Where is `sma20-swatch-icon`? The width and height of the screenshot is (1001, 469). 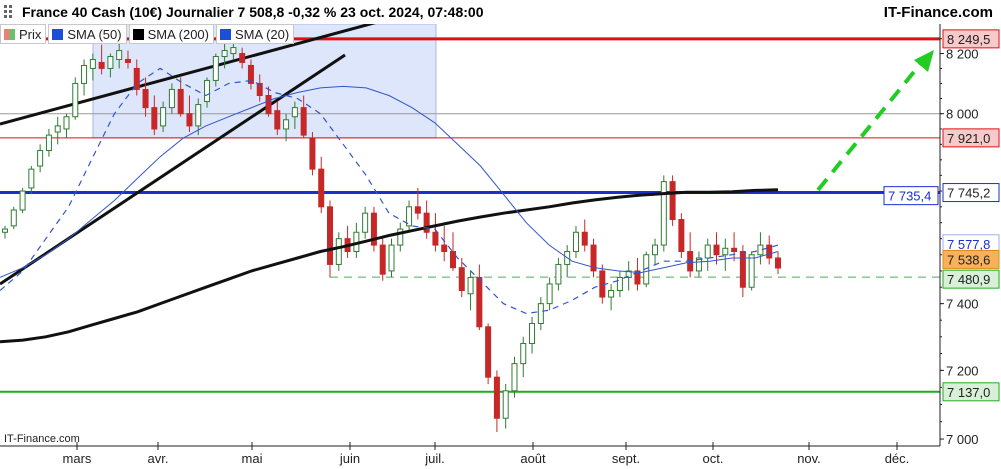 sma20-swatch-icon is located at coordinates (225, 34).